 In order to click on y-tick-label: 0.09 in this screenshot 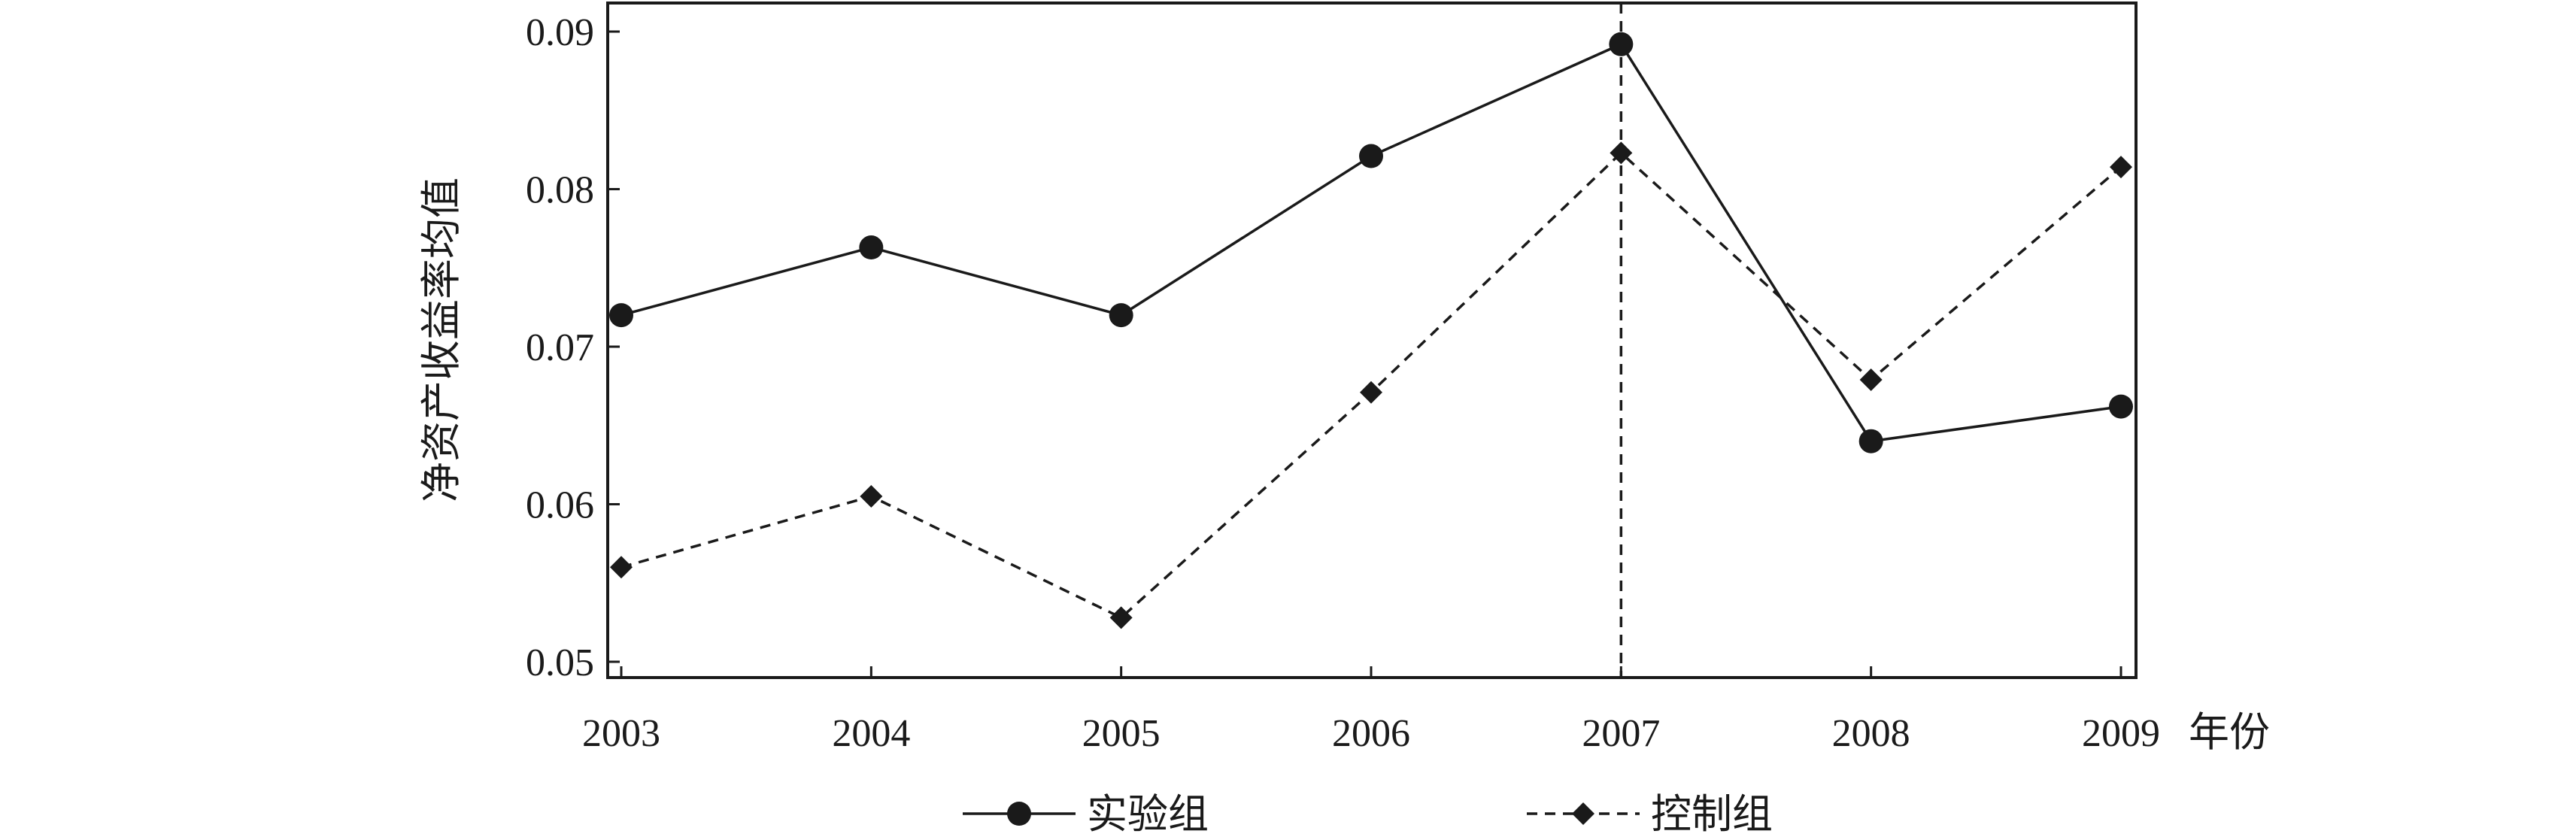, I will do `click(560, 32)`.